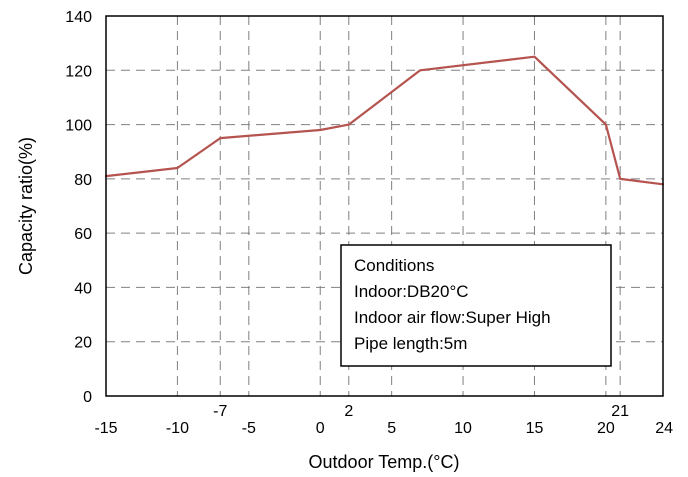 This screenshot has width=688, height=477. I want to click on conditions-indoor-temp: Indoor:DB20°C, so click(411, 291).